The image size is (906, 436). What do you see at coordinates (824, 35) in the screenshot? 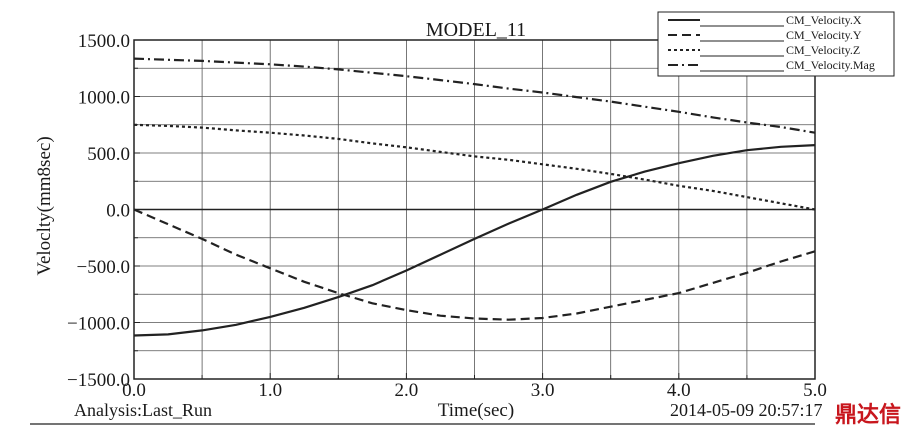
I see `legend-label-cm-velocity-y: CM_Velocity.Y` at bounding box center [824, 35].